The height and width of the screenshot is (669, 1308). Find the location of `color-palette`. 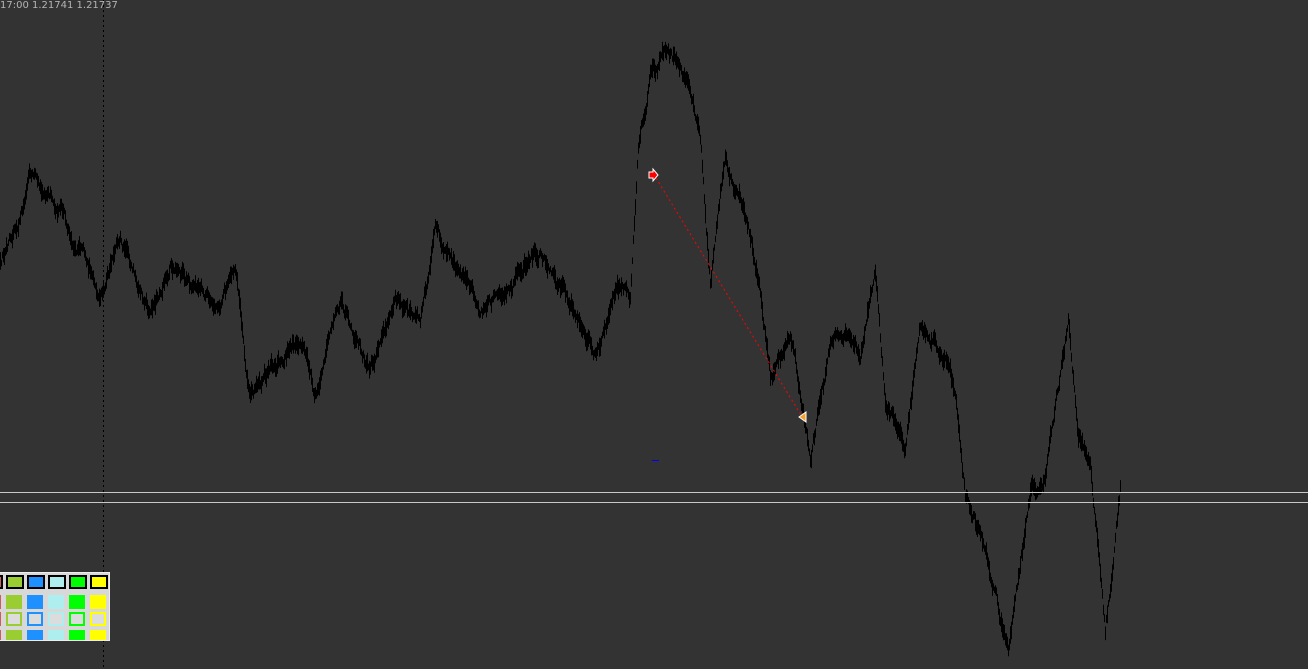

color-palette is located at coordinates (55, 606).